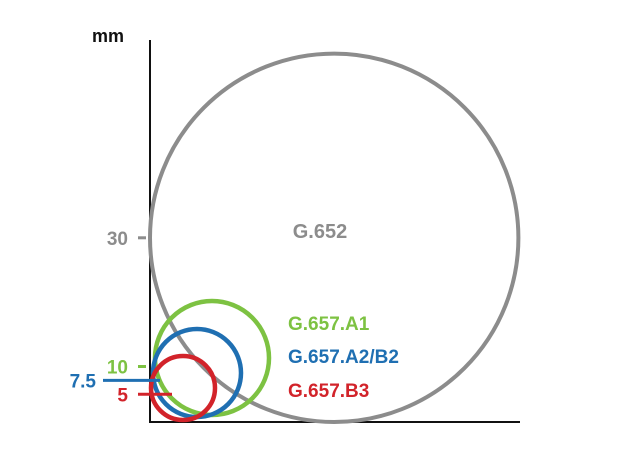 The width and height of the screenshot is (641, 463). What do you see at coordinates (328, 391) in the screenshot?
I see `circle-label-g-657-b3: G.657.B3` at bounding box center [328, 391].